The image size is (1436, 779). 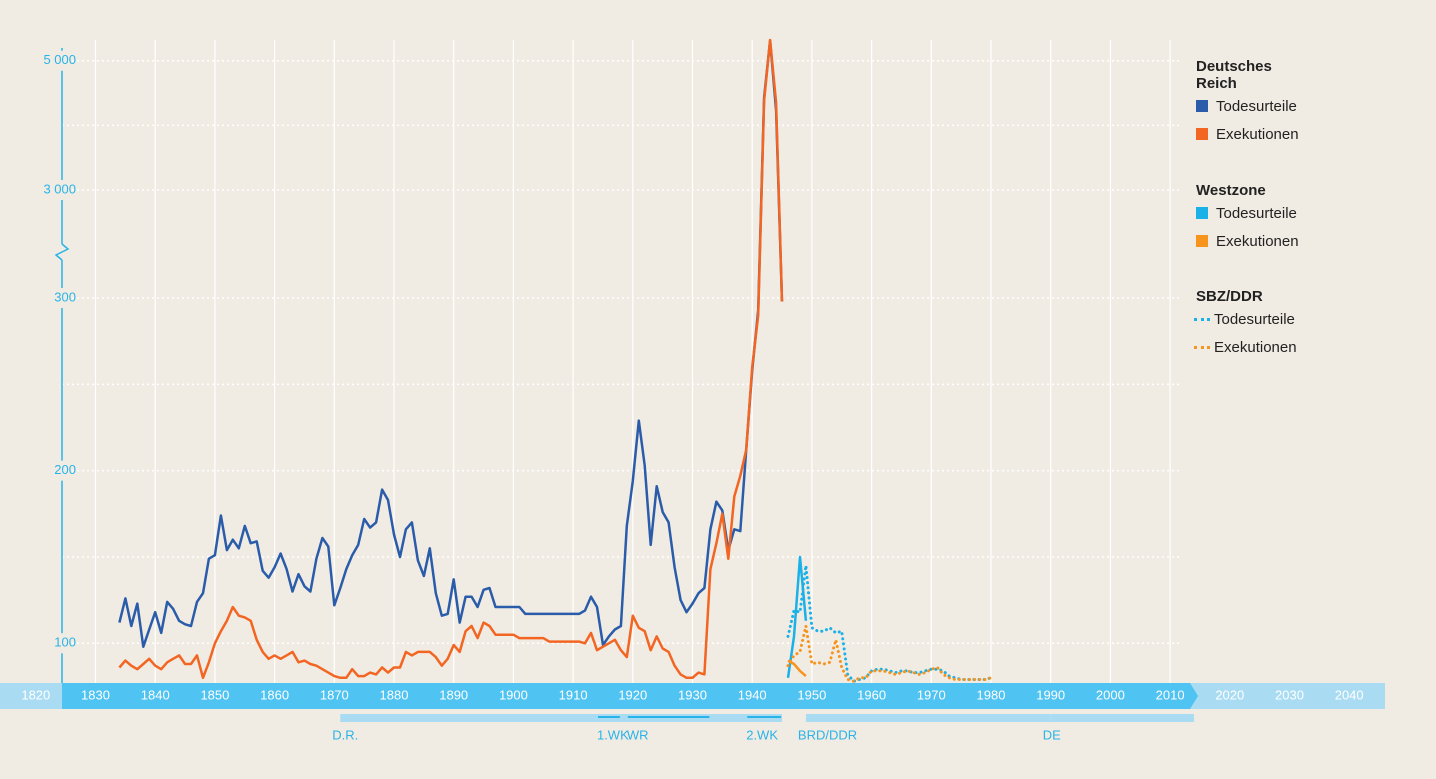 I want to click on legend-group: Westzone Todesurteile Exekutionen, so click(x=1261, y=218).